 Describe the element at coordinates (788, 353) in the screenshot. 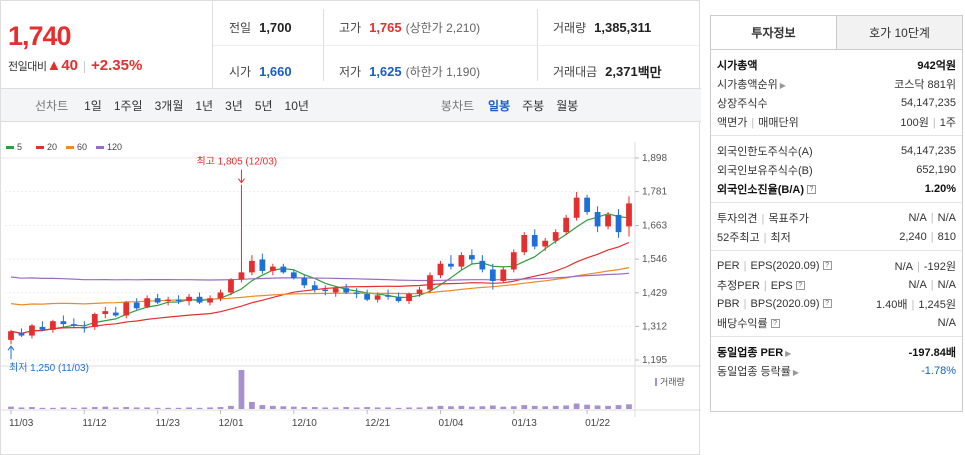

I see `arrow-right-icon: ▶` at that location.